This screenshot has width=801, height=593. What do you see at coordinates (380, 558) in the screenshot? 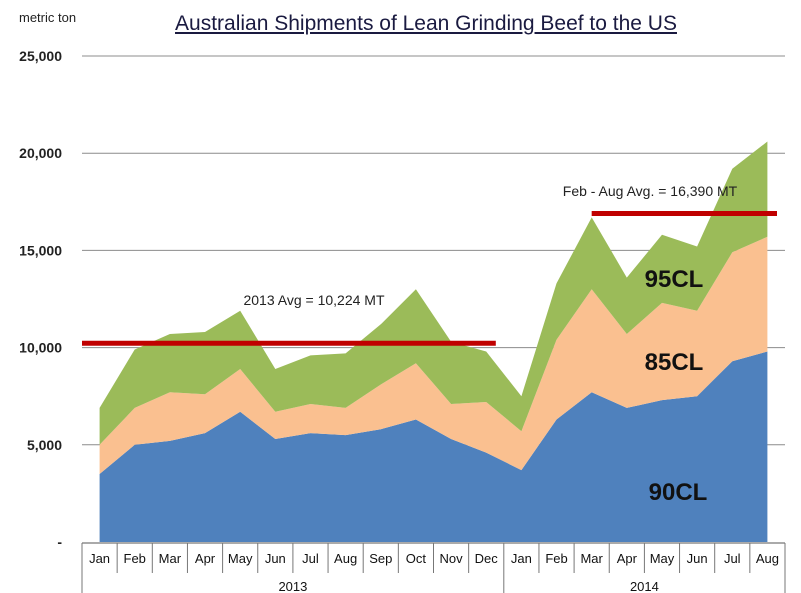
I see `x-tick-label: Sep` at bounding box center [380, 558].